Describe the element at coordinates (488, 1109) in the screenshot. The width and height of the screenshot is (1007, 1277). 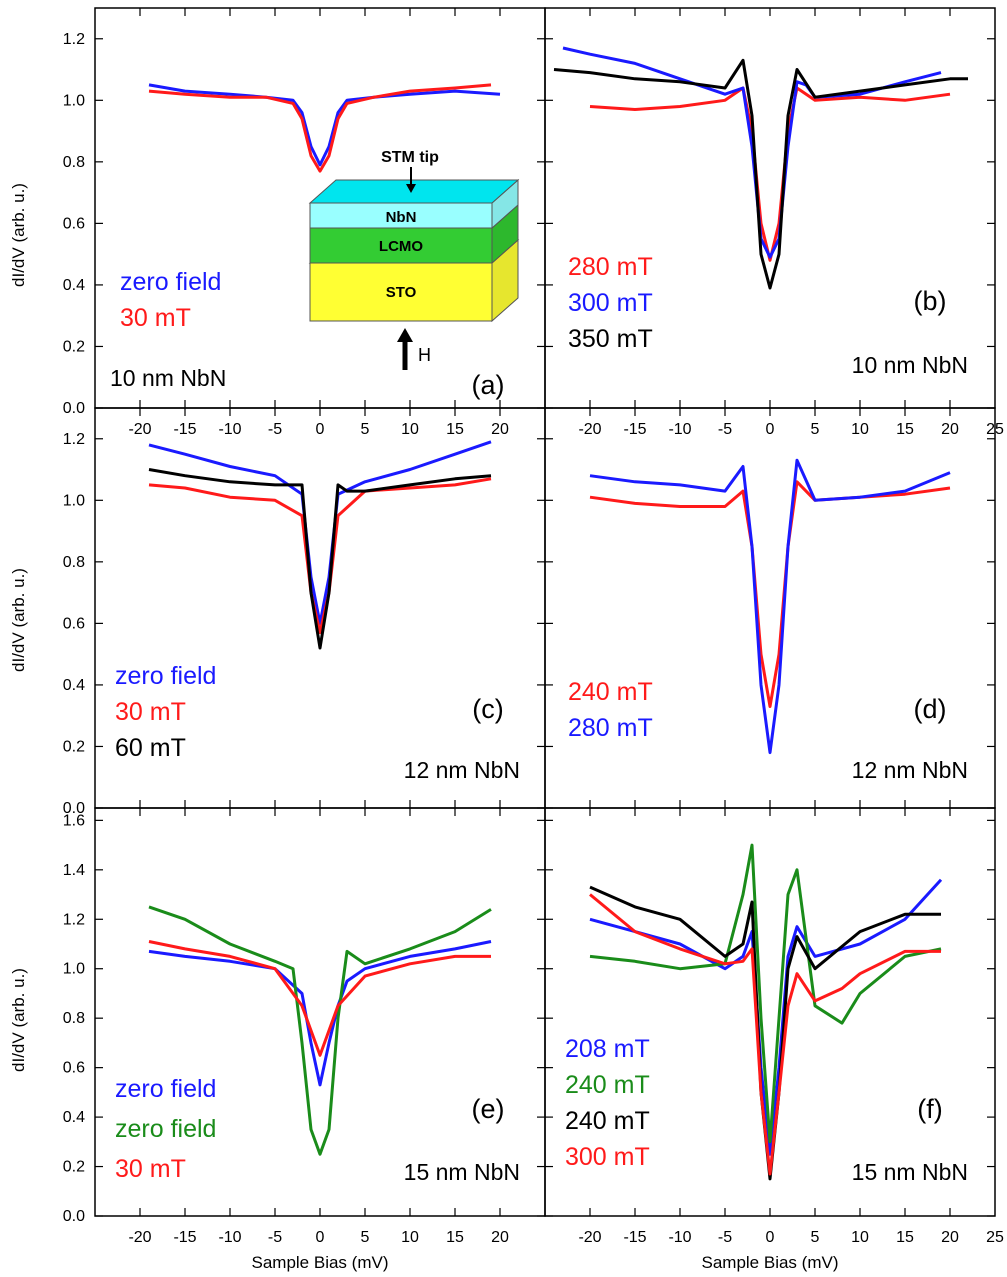
I see `panel-letter: (e)` at that location.